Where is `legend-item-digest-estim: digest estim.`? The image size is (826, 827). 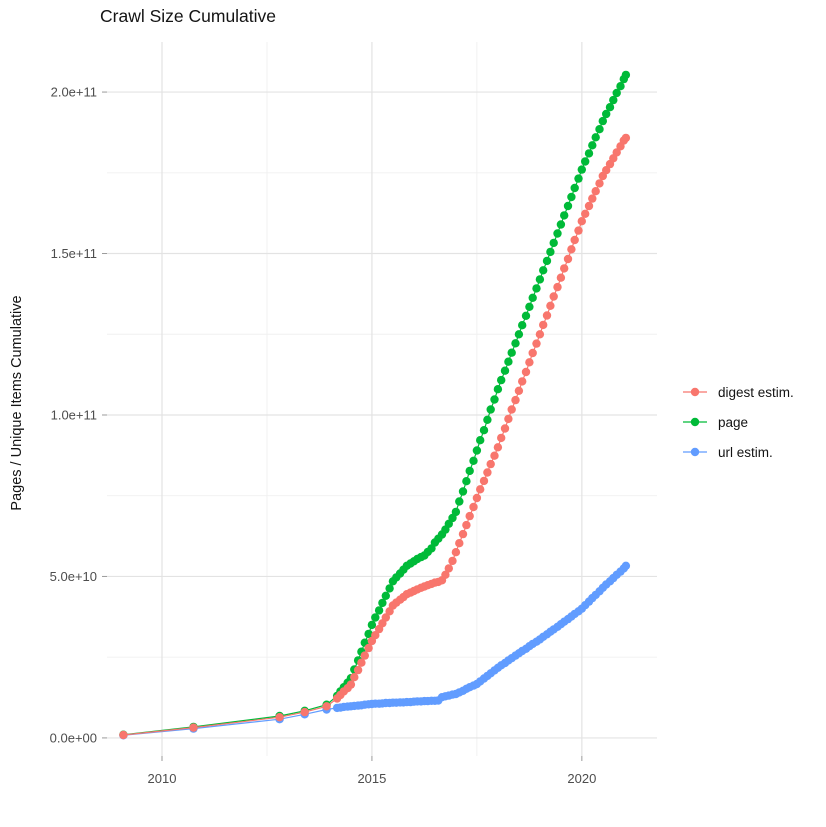 legend-item-digest-estim: digest estim. is located at coordinates (737, 392).